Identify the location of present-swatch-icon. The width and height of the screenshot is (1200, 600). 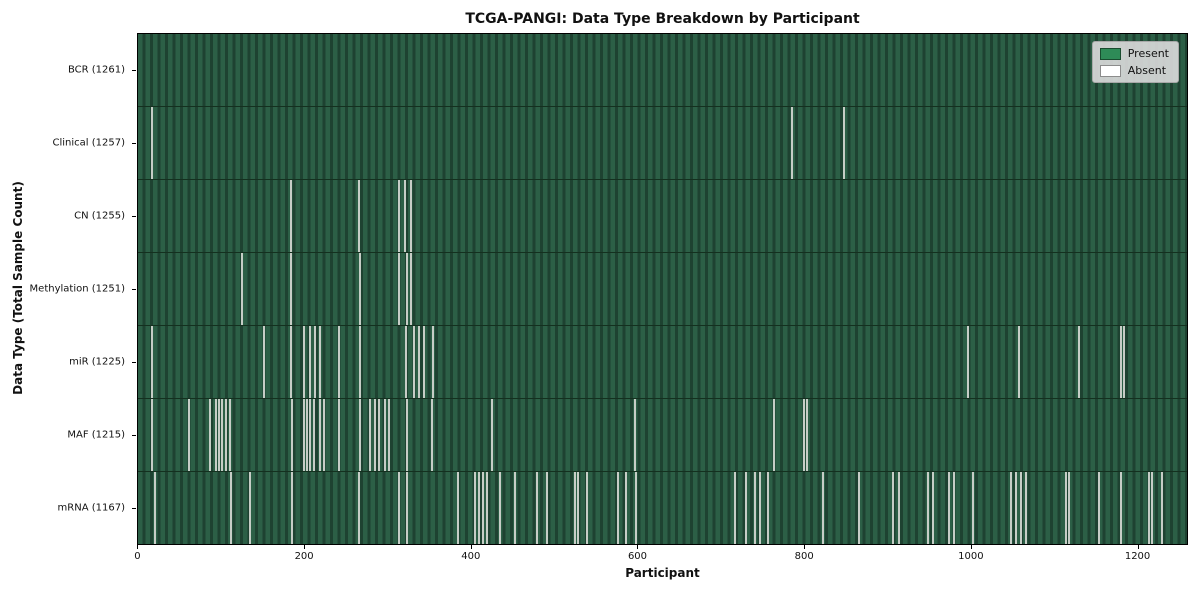
(1110, 53).